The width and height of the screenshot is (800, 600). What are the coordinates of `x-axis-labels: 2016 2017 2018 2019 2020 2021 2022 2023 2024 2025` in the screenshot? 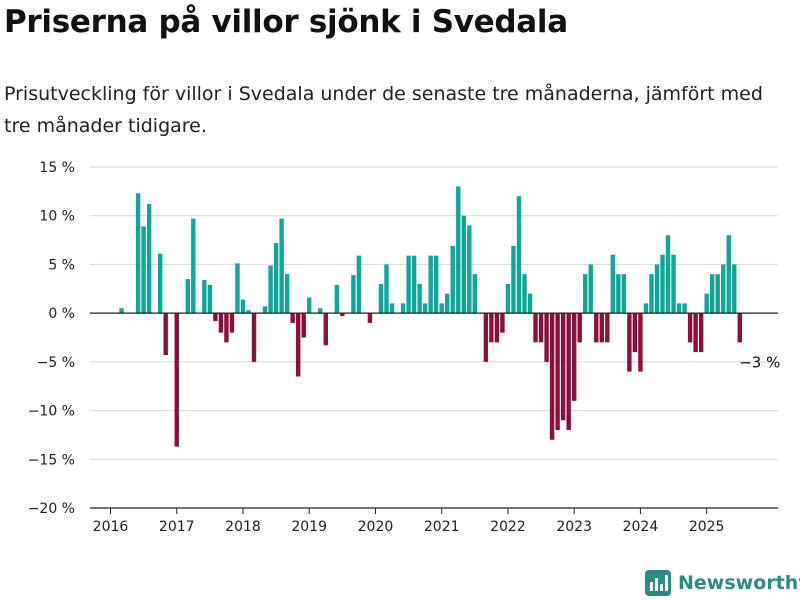 It's located at (409, 527).